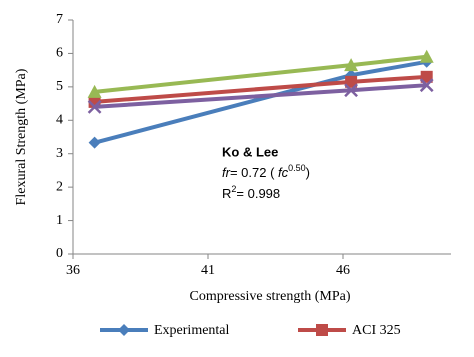  I want to click on annotation-r2: R2= 0.998, so click(251, 192).